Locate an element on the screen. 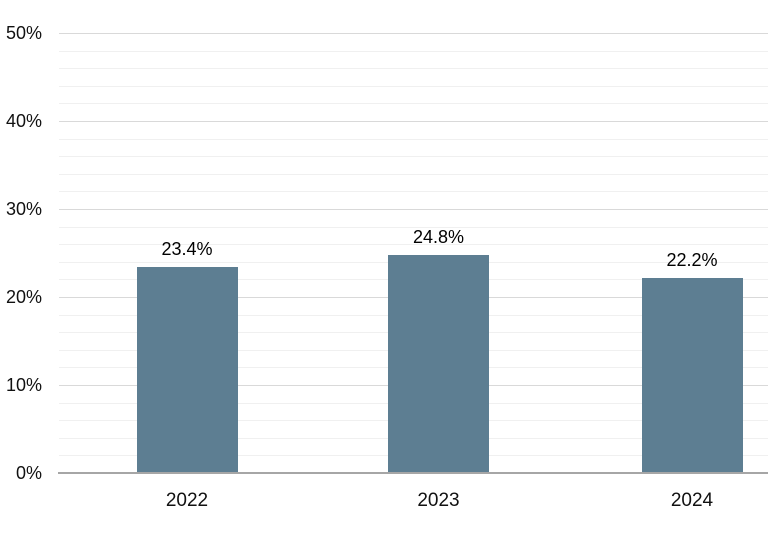 The image size is (768, 540). x-tick-label-2023: 2023 is located at coordinates (438, 500).